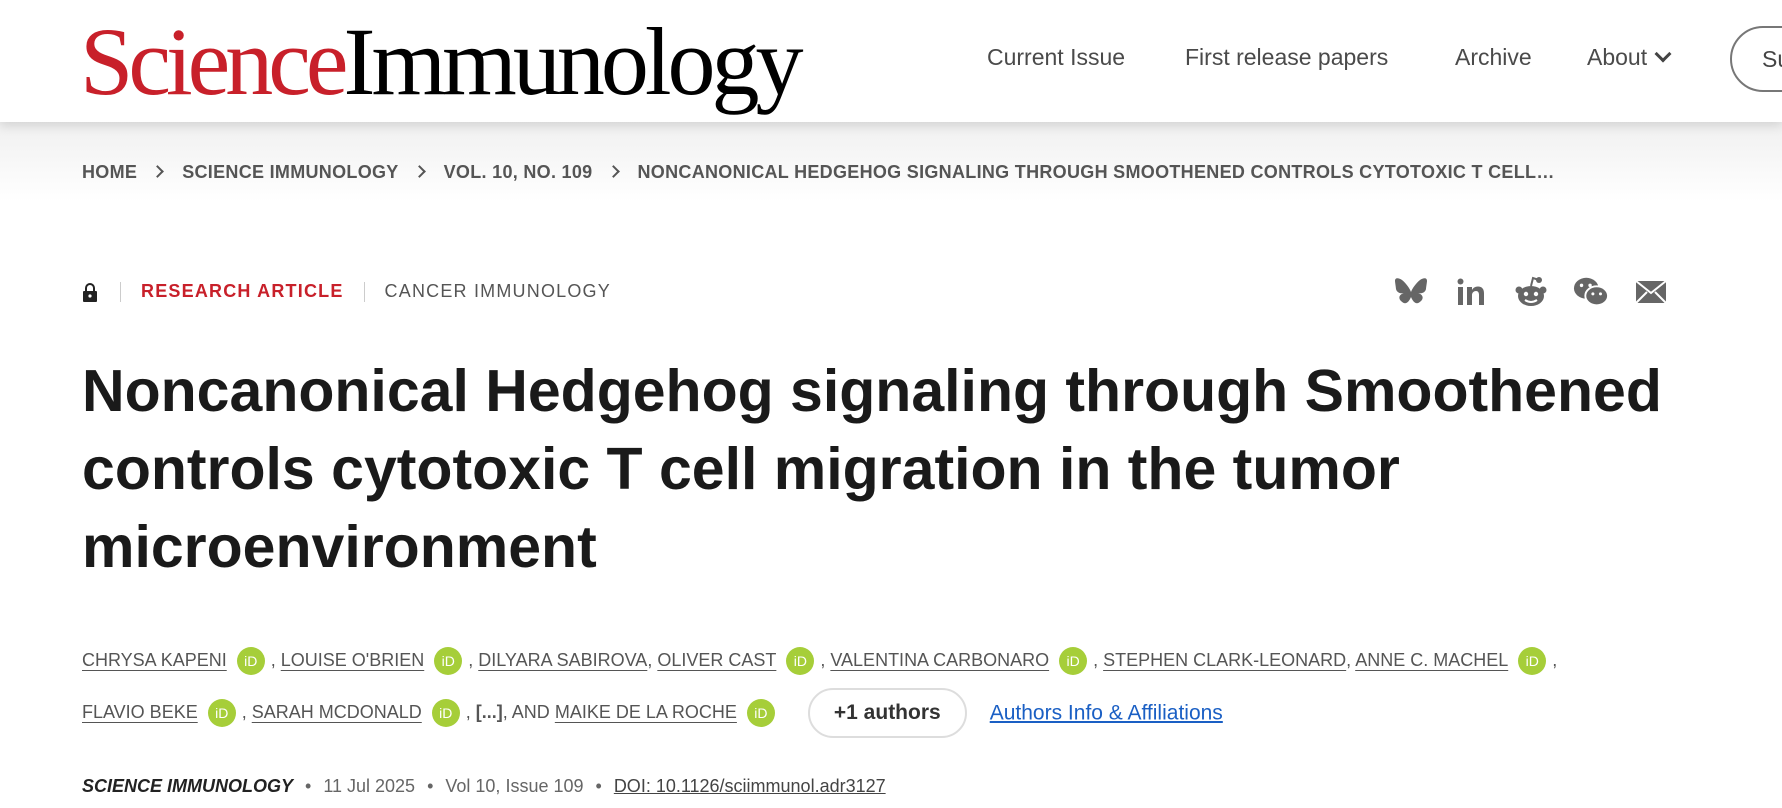 Image resolution: width=1782 pixels, height=808 pixels. What do you see at coordinates (887, 713) in the screenshot?
I see `more-authors-button: +1 authors` at bounding box center [887, 713].